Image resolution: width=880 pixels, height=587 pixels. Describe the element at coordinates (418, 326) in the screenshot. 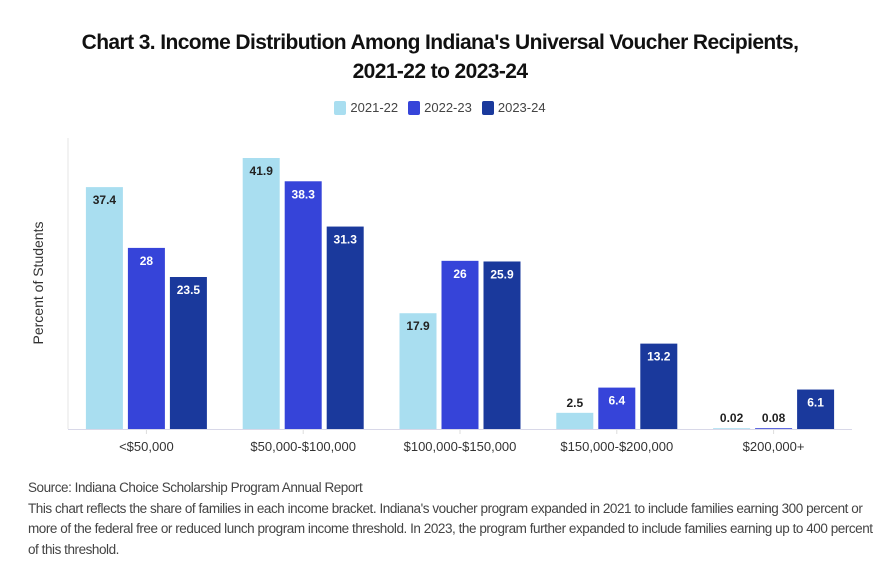

I see `data-label: 17.9` at that location.